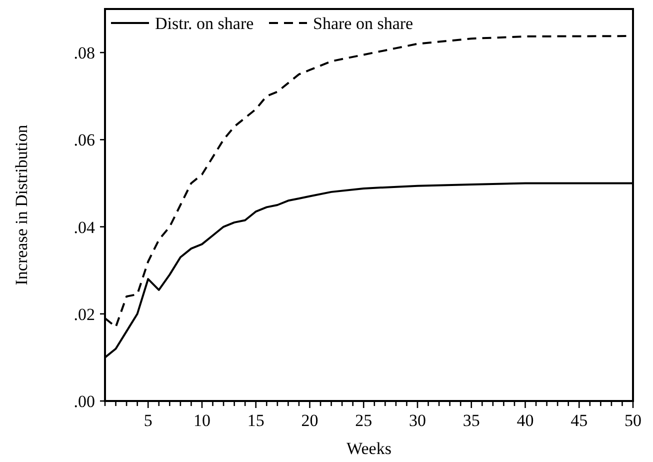  I want to click on x-tick-label: 50, so click(633, 420).